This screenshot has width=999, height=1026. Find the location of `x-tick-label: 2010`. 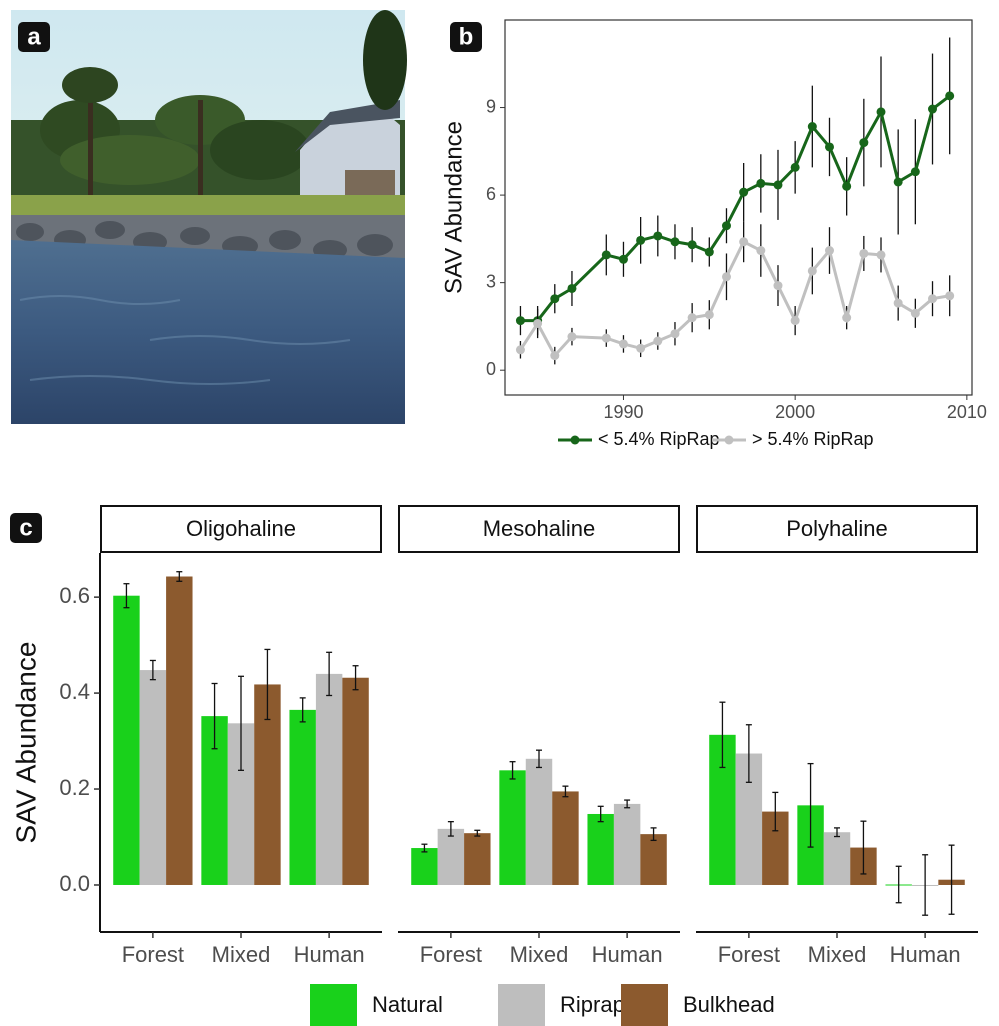

x-tick-label: 2010 is located at coordinates (967, 412).